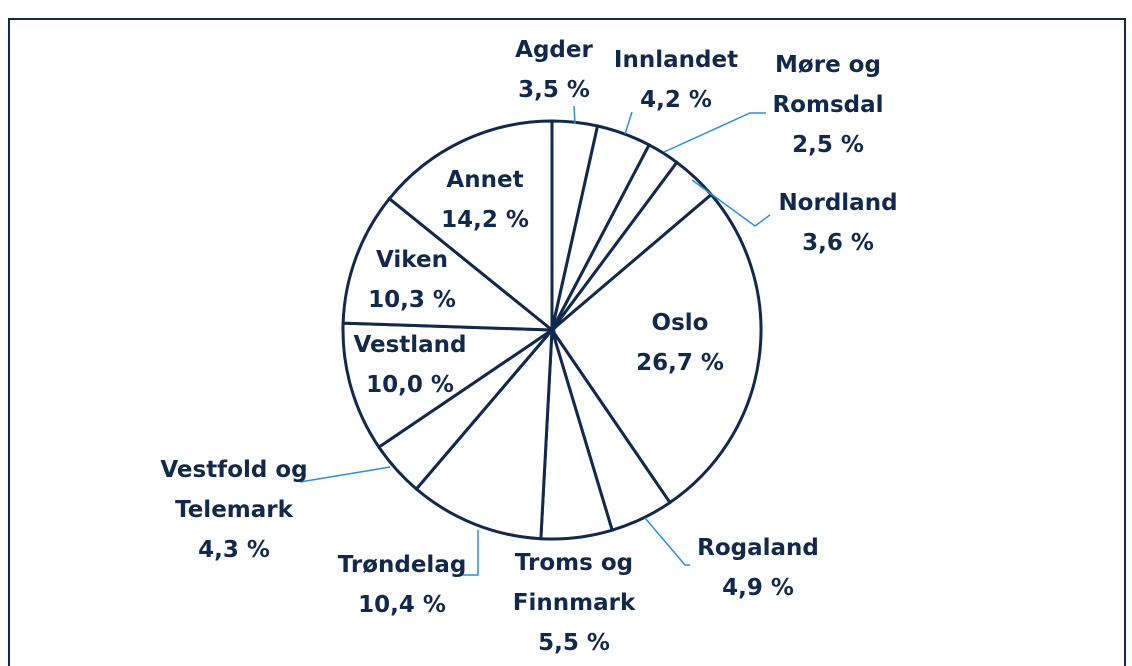 Image resolution: width=1132 pixels, height=666 pixels. I want to click on category-name: Innlandet, so click(676, 60).